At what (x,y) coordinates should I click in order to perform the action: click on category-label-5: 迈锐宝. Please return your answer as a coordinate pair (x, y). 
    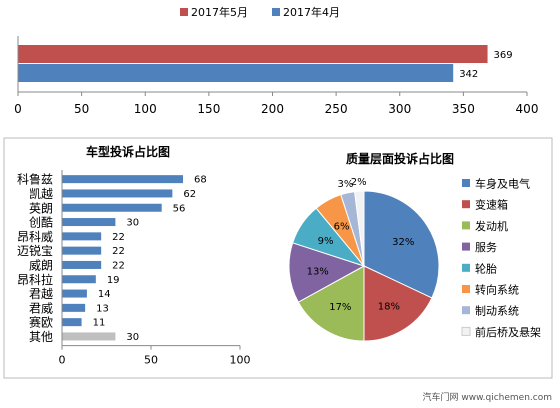
    Looking at the image, I should click on (35, 251).